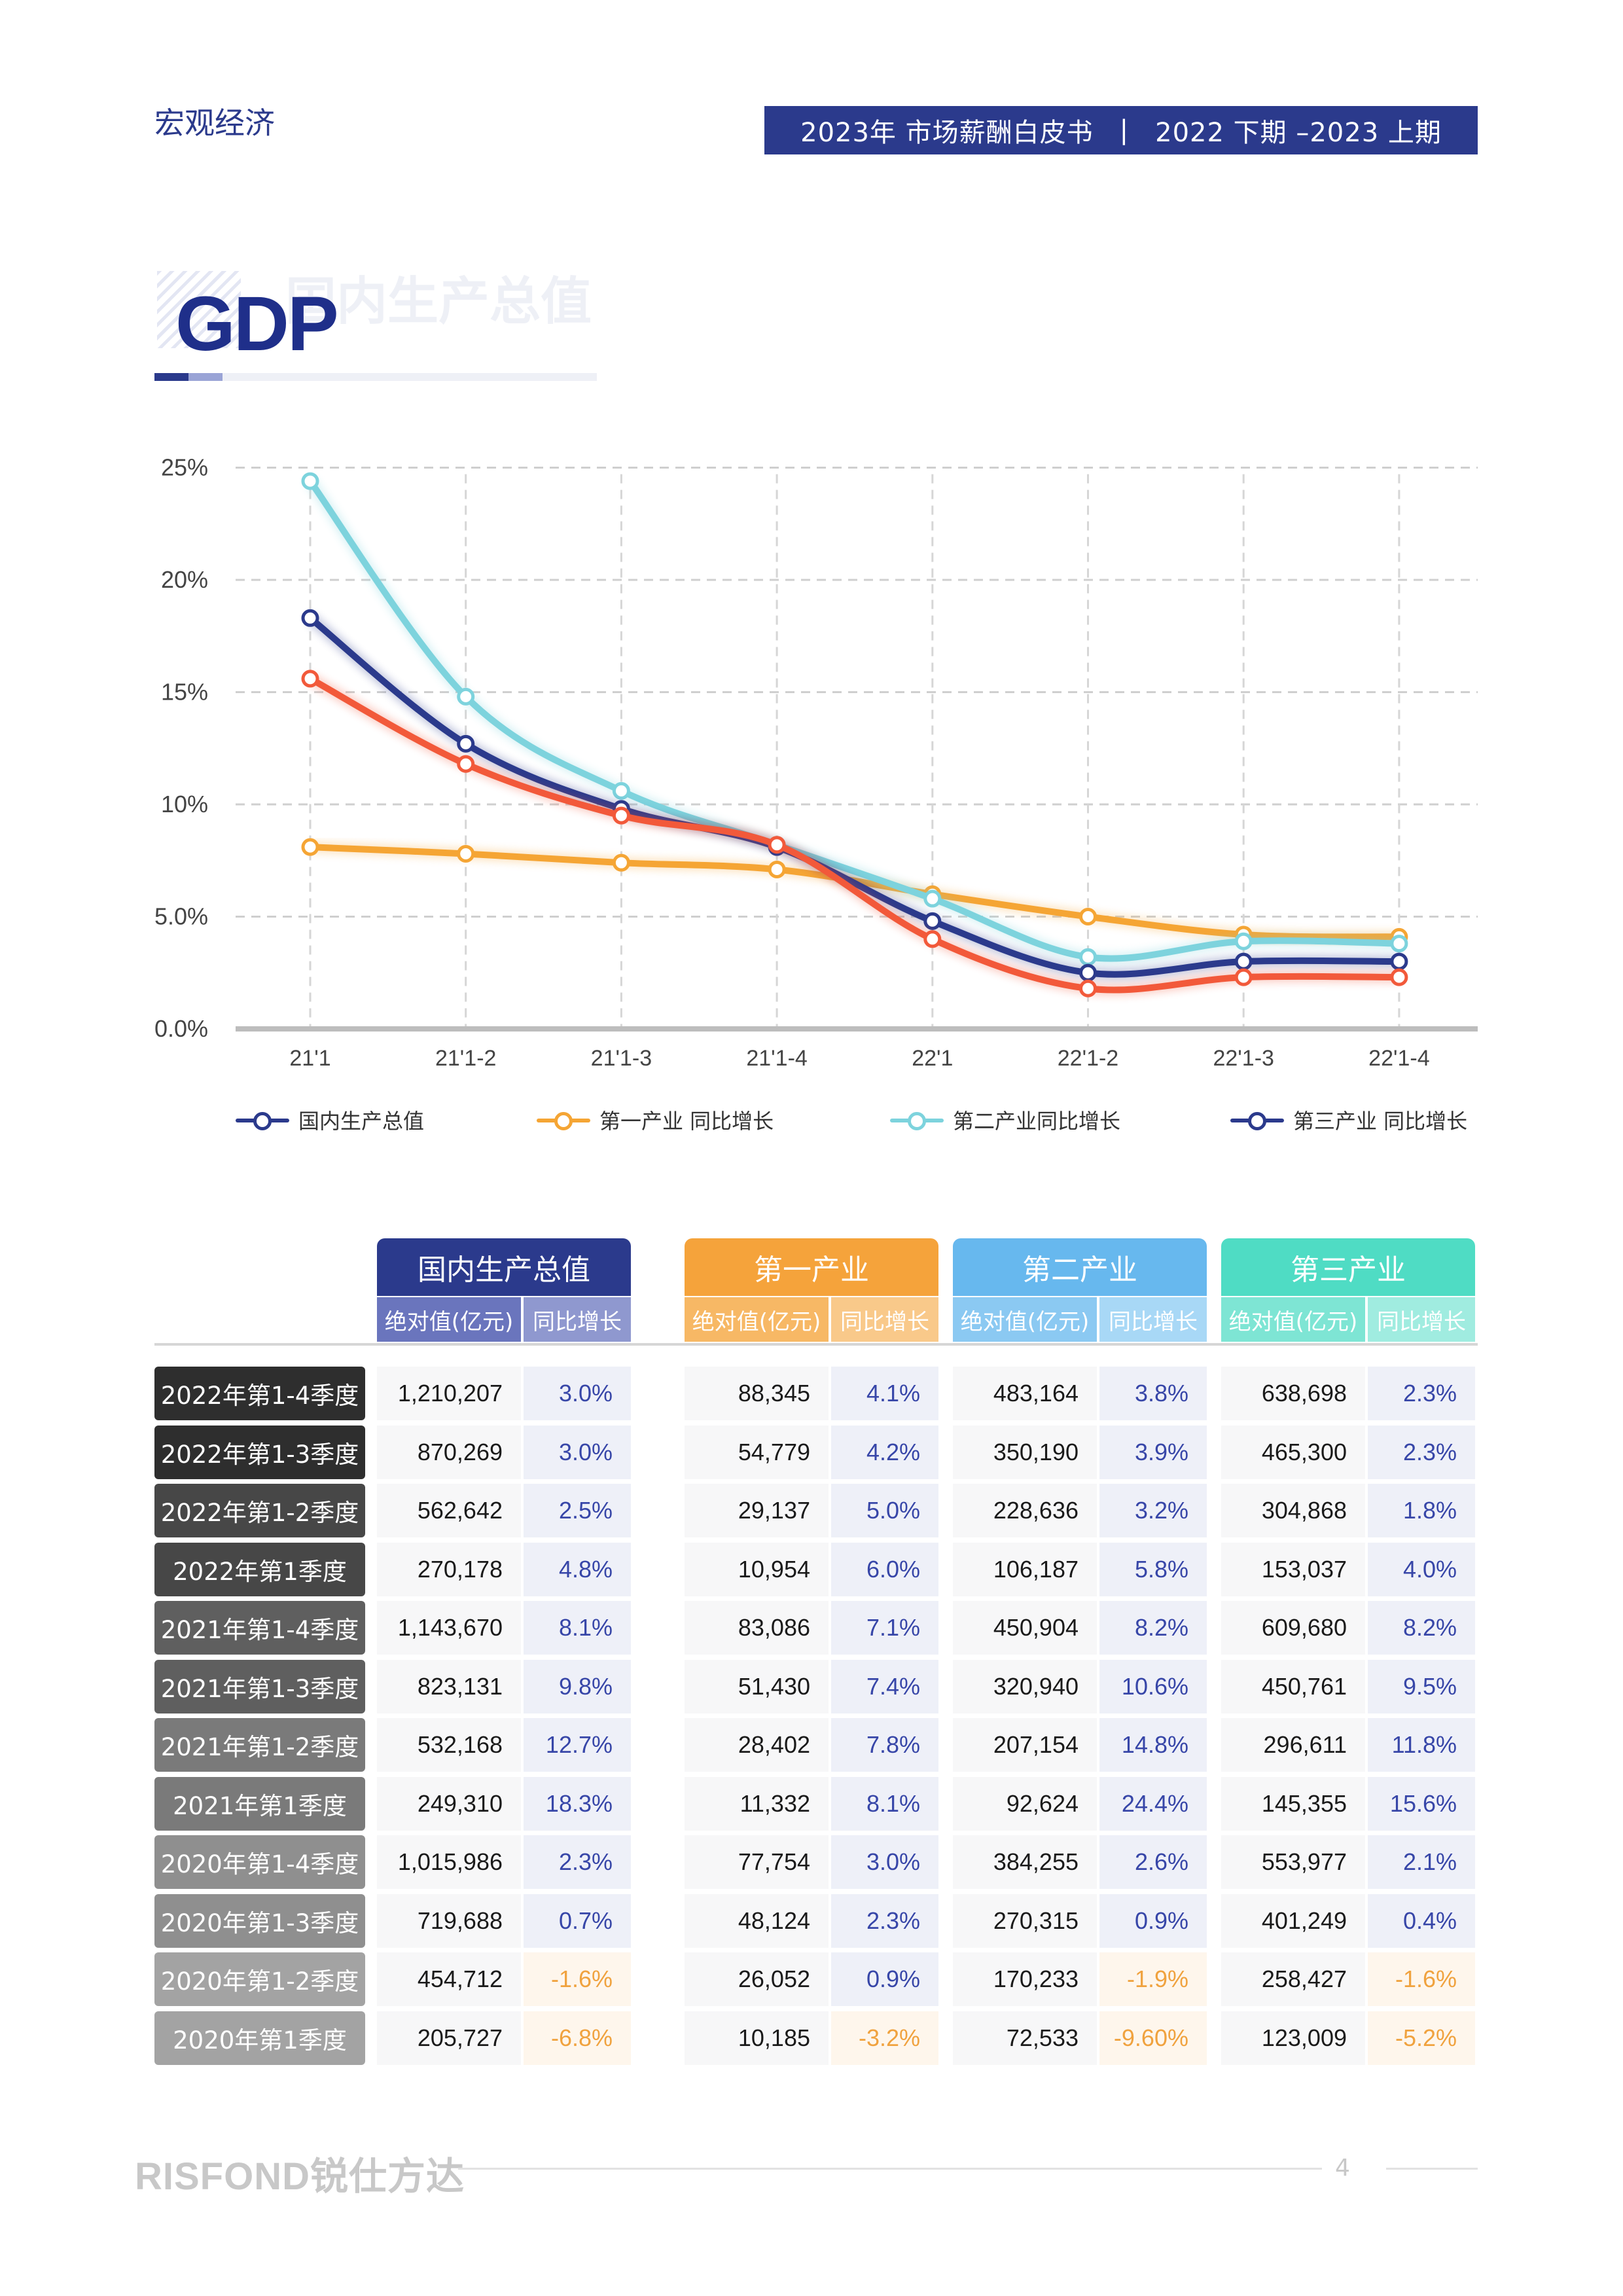 This screenshot has width=1623, height=2296. Describe the element at coordinates (1293, 1745) in the screenshot. I see `value-cell: 296,611` at that location.